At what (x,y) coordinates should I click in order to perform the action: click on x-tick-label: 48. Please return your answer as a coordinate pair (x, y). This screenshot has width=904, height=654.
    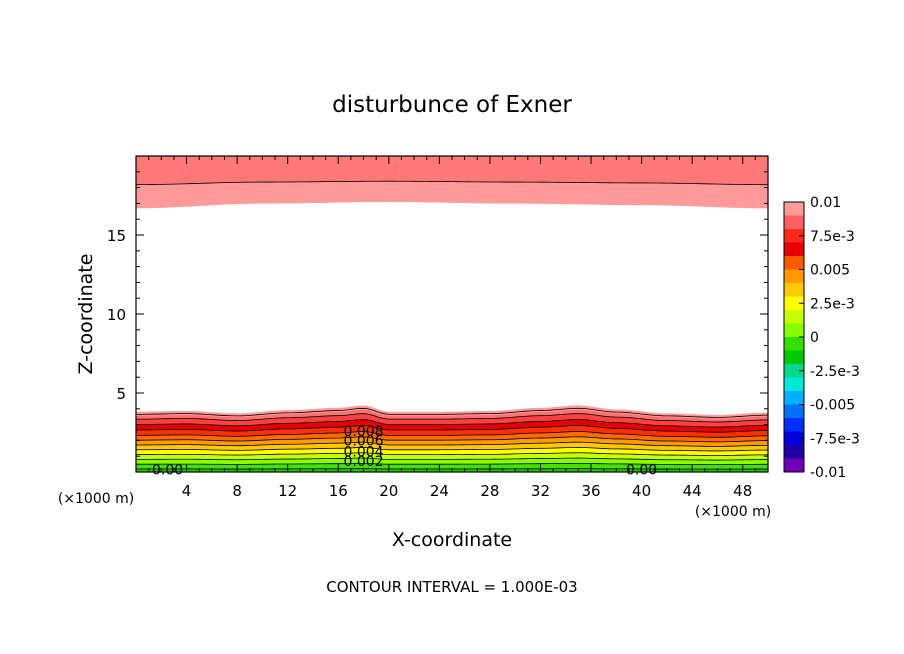
    Looking at the image, I should click on (742, 491).